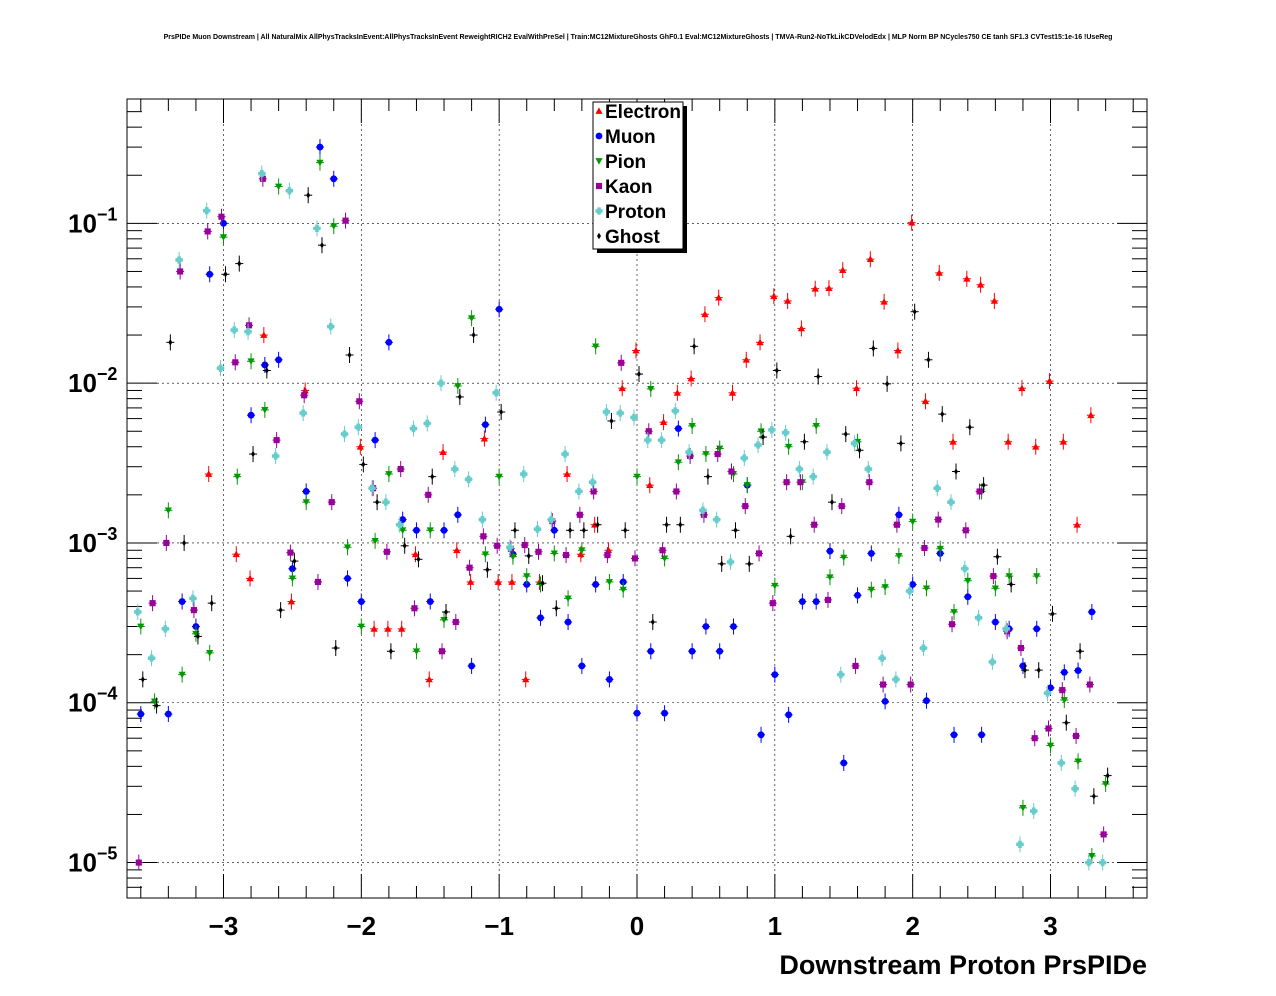 This screenshot has height=996, width=1276. Describe the element at coordinates (963, 965) in the screenshot. I see `x-axis-title: Downstream Proton PrsPIDe` at that location.